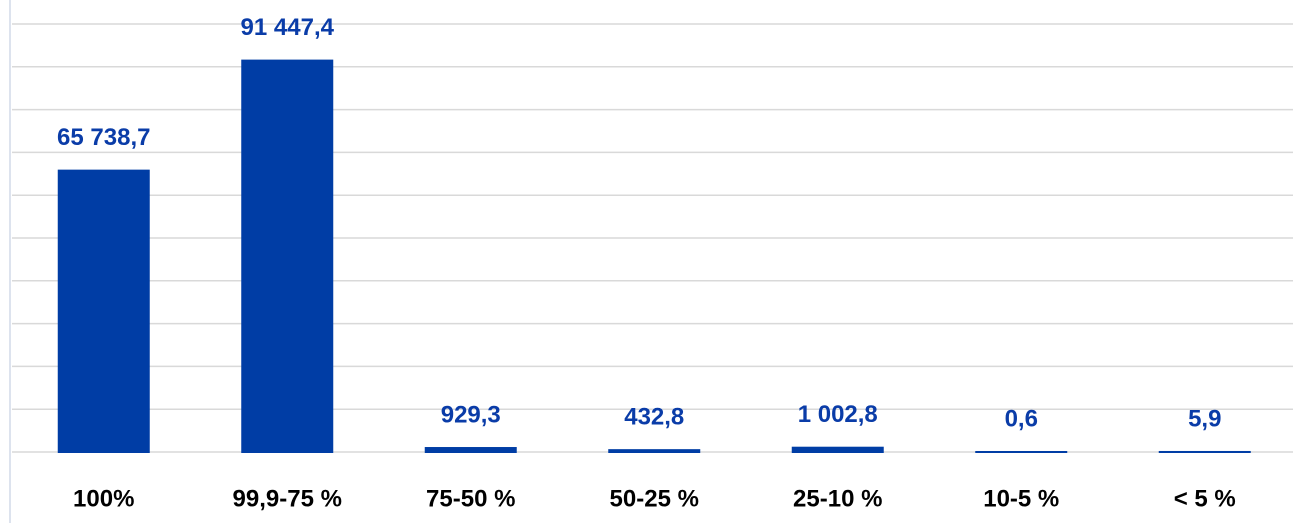 The height and width of the screenshot is (523, 1293). Describe the element at coordinates (1021, 498) in the screenshot. I see `x-tick-label: 10-5 %` at that location.